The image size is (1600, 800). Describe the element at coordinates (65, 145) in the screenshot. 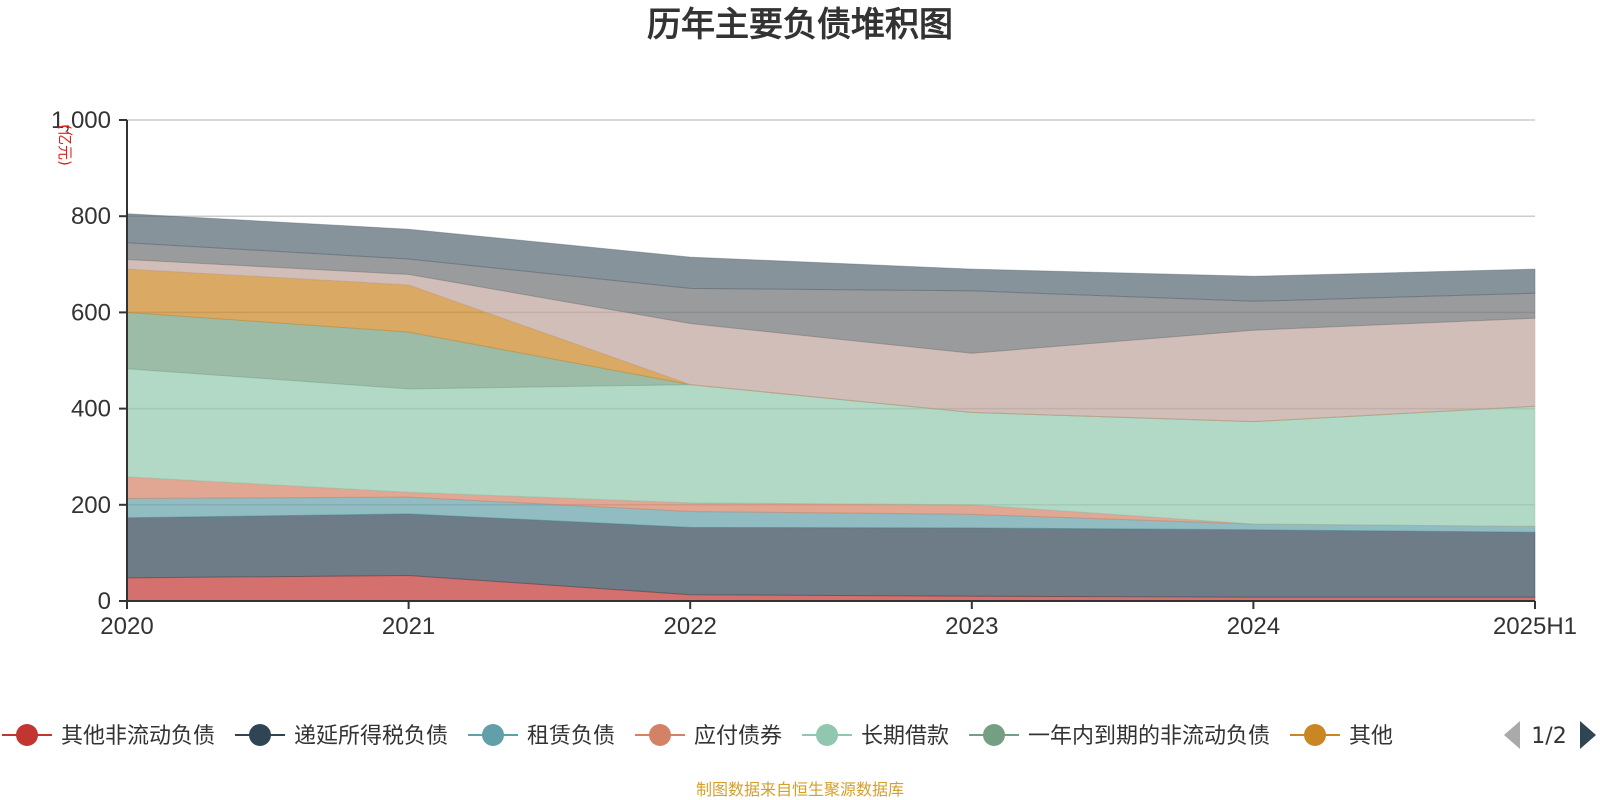

I see `y-axis-unit: (亿元)` at that location.